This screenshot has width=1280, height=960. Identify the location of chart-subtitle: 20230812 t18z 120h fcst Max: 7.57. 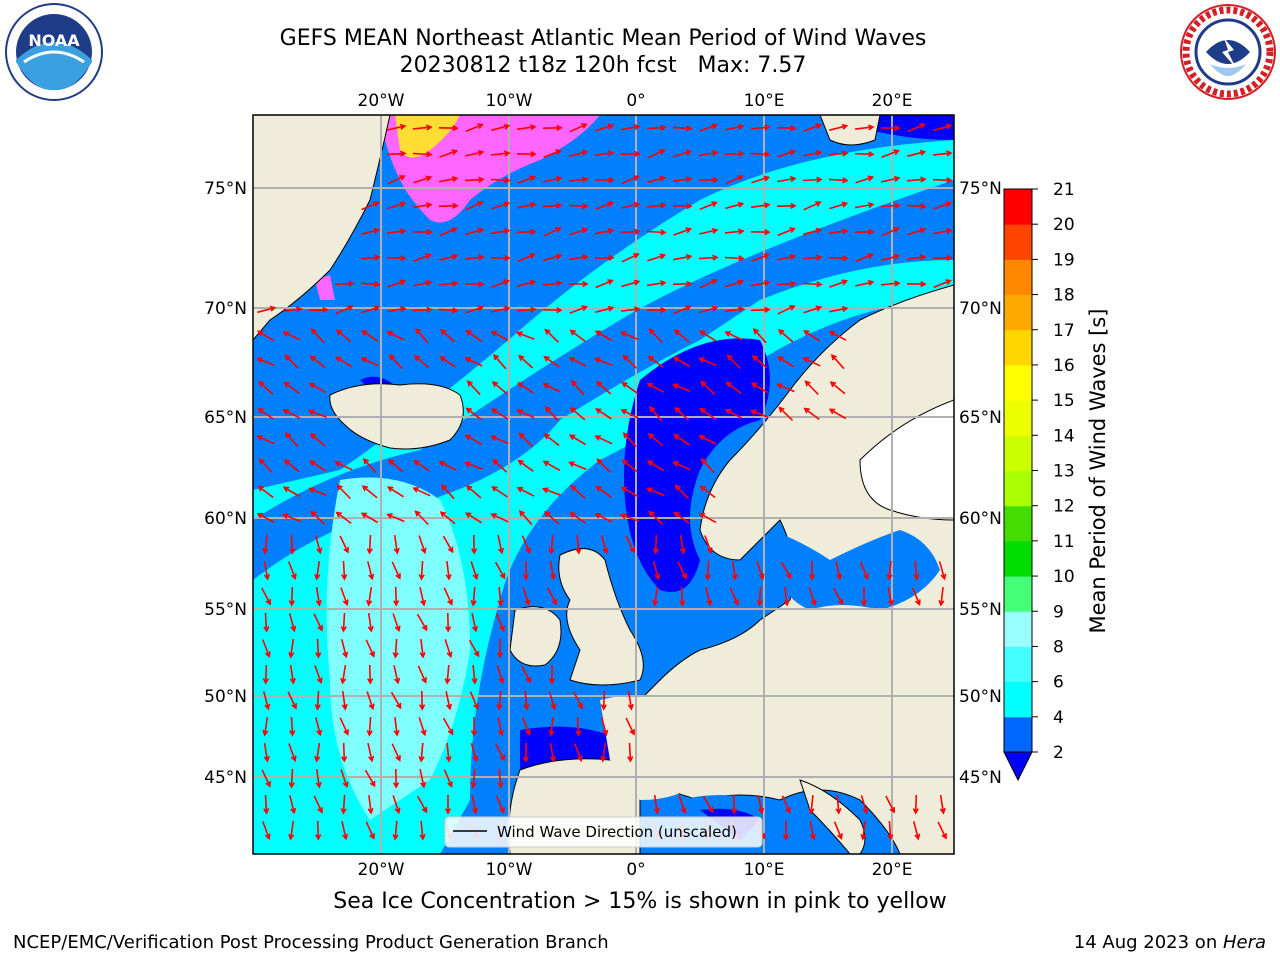
(603, 65).